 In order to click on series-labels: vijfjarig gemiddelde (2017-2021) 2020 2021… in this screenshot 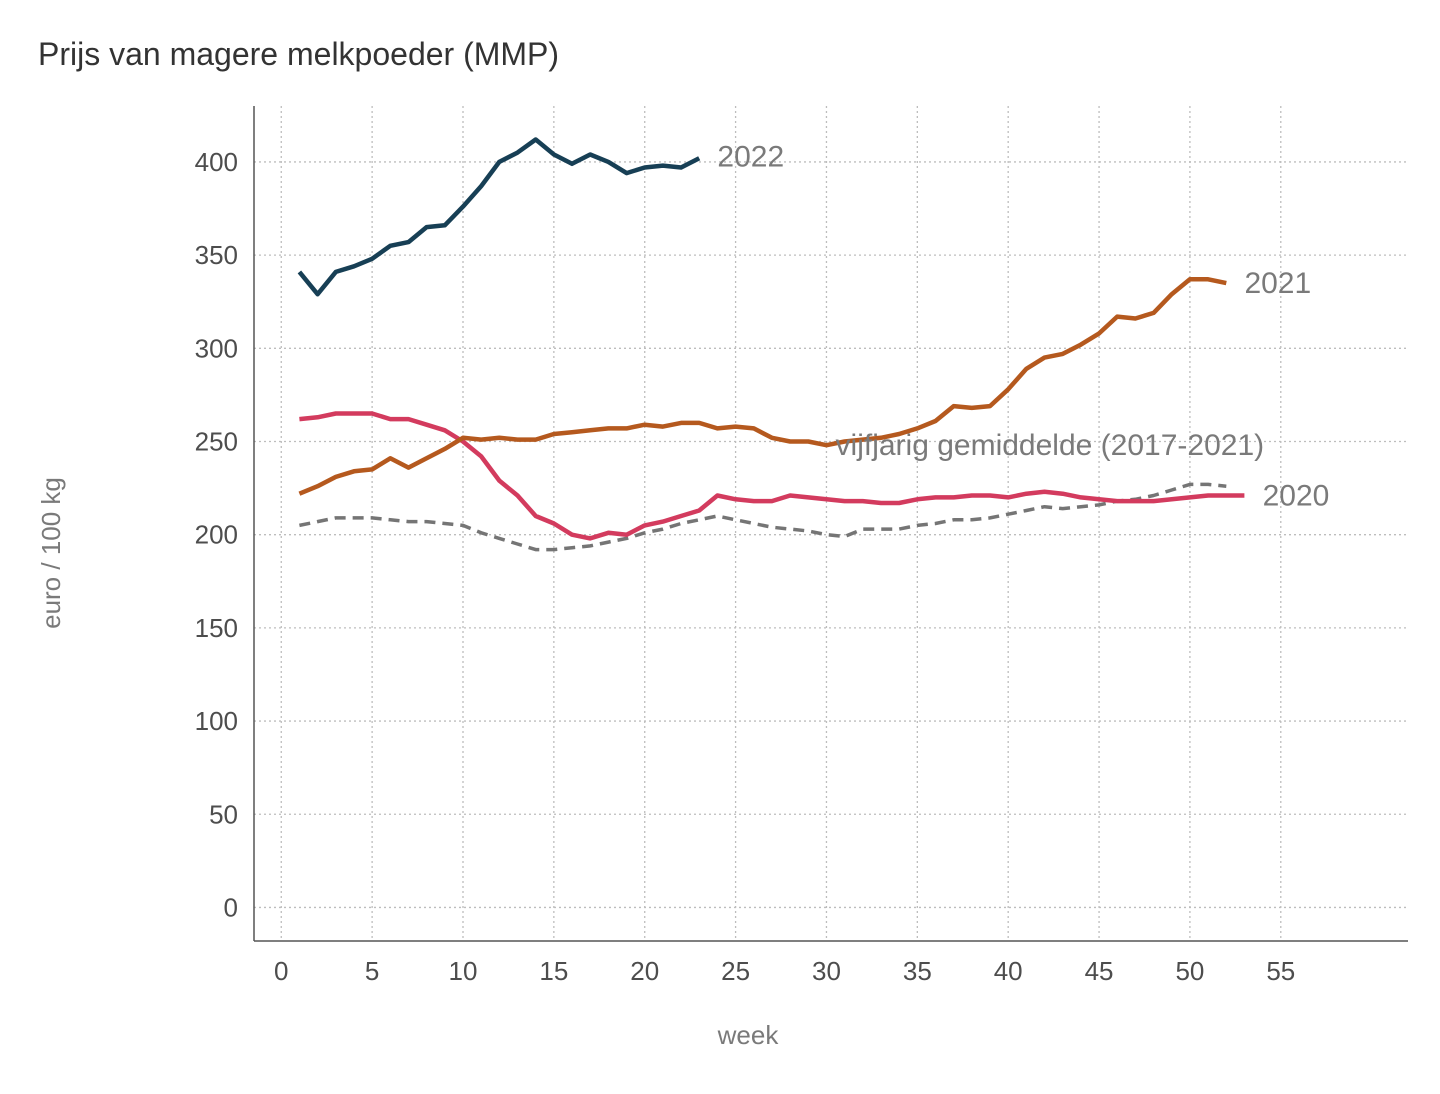, I will do `click(1023, 326)`.